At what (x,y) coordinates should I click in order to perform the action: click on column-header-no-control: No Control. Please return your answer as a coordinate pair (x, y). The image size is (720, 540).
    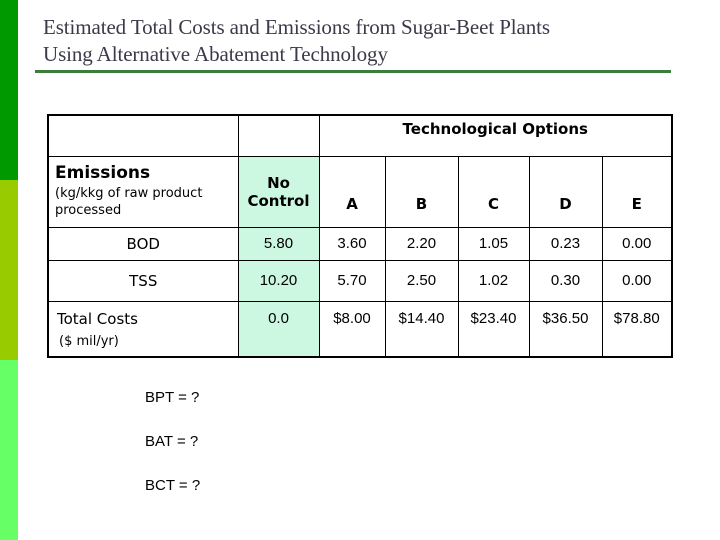
    Looking at the image, I should click on (278, 191).